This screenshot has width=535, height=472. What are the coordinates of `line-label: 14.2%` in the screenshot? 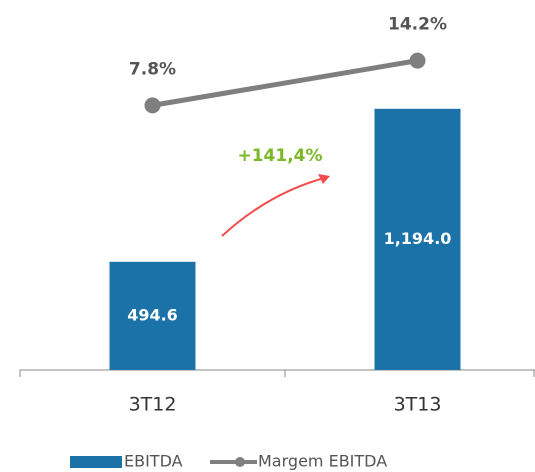 It's located at (417, 25).